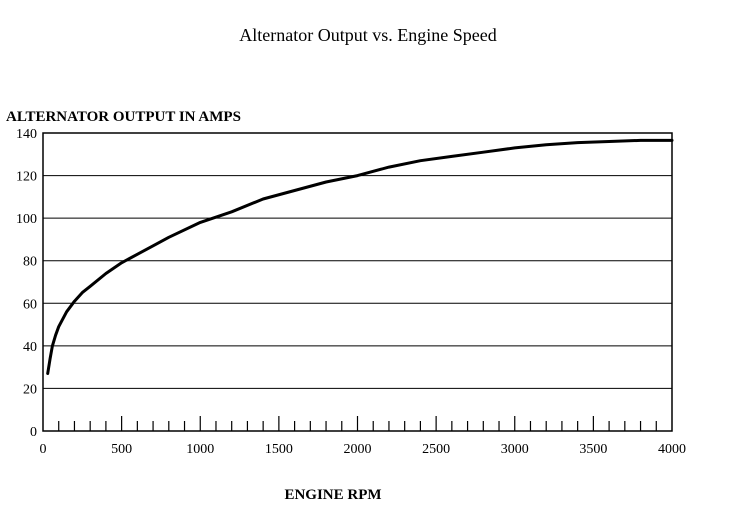 Image resolution: width=736 pixels, height=520 pixels. I want to click on x-tick-label-3000: 3000, so click(515, 449).